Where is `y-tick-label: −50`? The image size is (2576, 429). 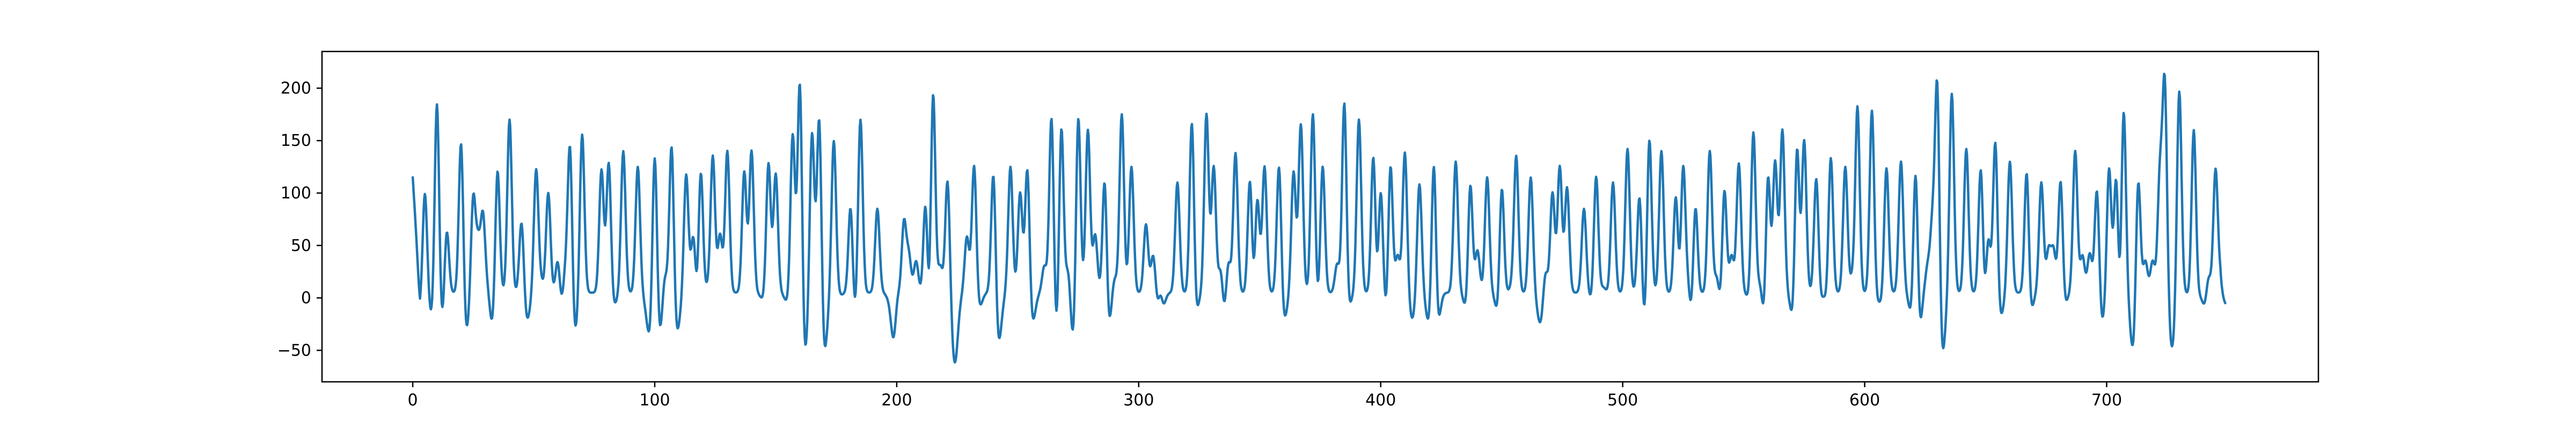
y-tick-label: −50 is located at coordinates (294, 350).